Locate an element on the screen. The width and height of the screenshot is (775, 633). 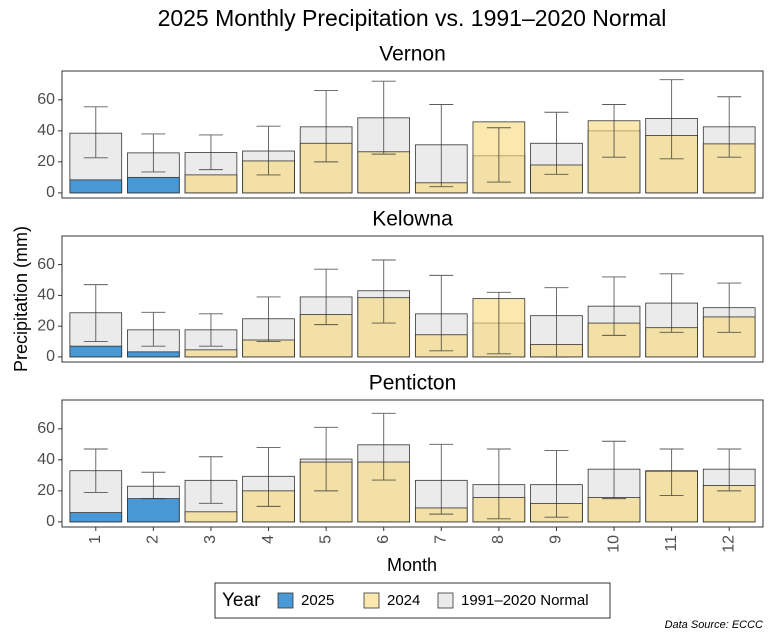
x-tick-label: 4 is located at coordinates (268, 539).